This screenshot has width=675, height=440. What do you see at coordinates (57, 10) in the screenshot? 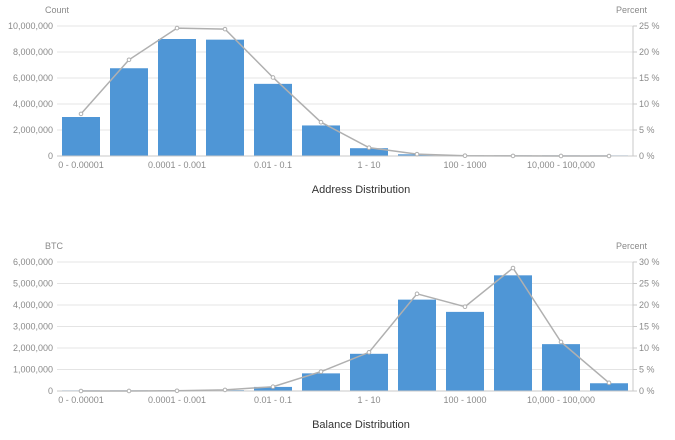
I see `y-axis-label: Count` at bounding box center [57, 10].